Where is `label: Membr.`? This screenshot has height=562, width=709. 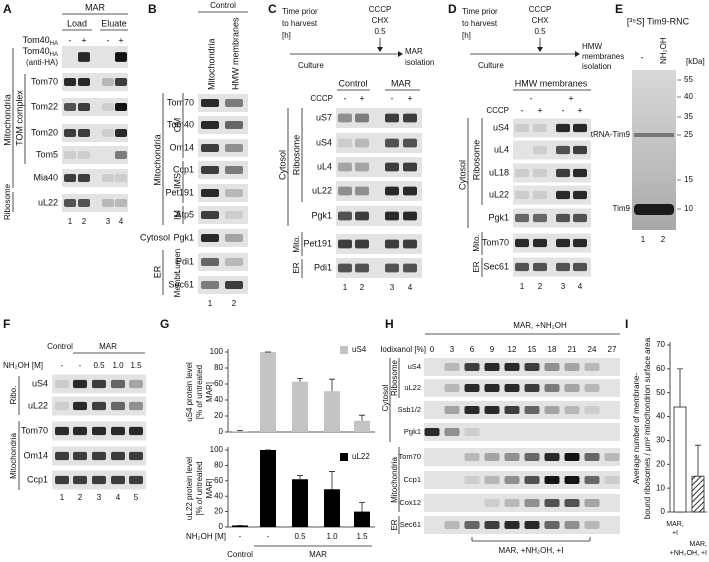 label: Membr. is located at coordinates (177, 284).